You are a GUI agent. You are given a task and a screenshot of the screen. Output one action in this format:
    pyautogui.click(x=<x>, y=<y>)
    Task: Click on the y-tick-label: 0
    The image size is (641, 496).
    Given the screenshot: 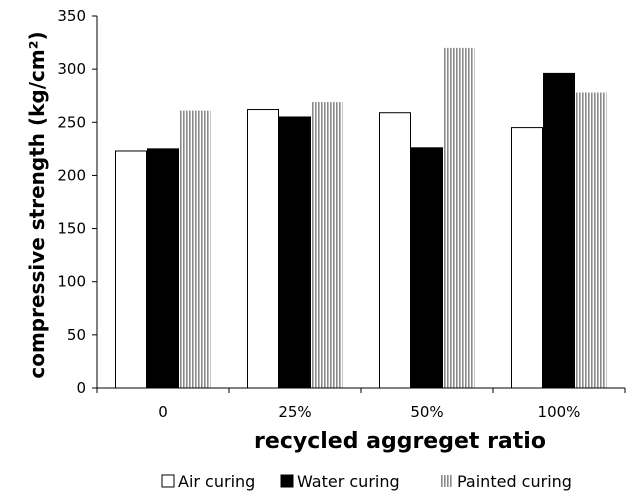 What is the action you would take?
    pyautogui.click(x=81, y=388)
    